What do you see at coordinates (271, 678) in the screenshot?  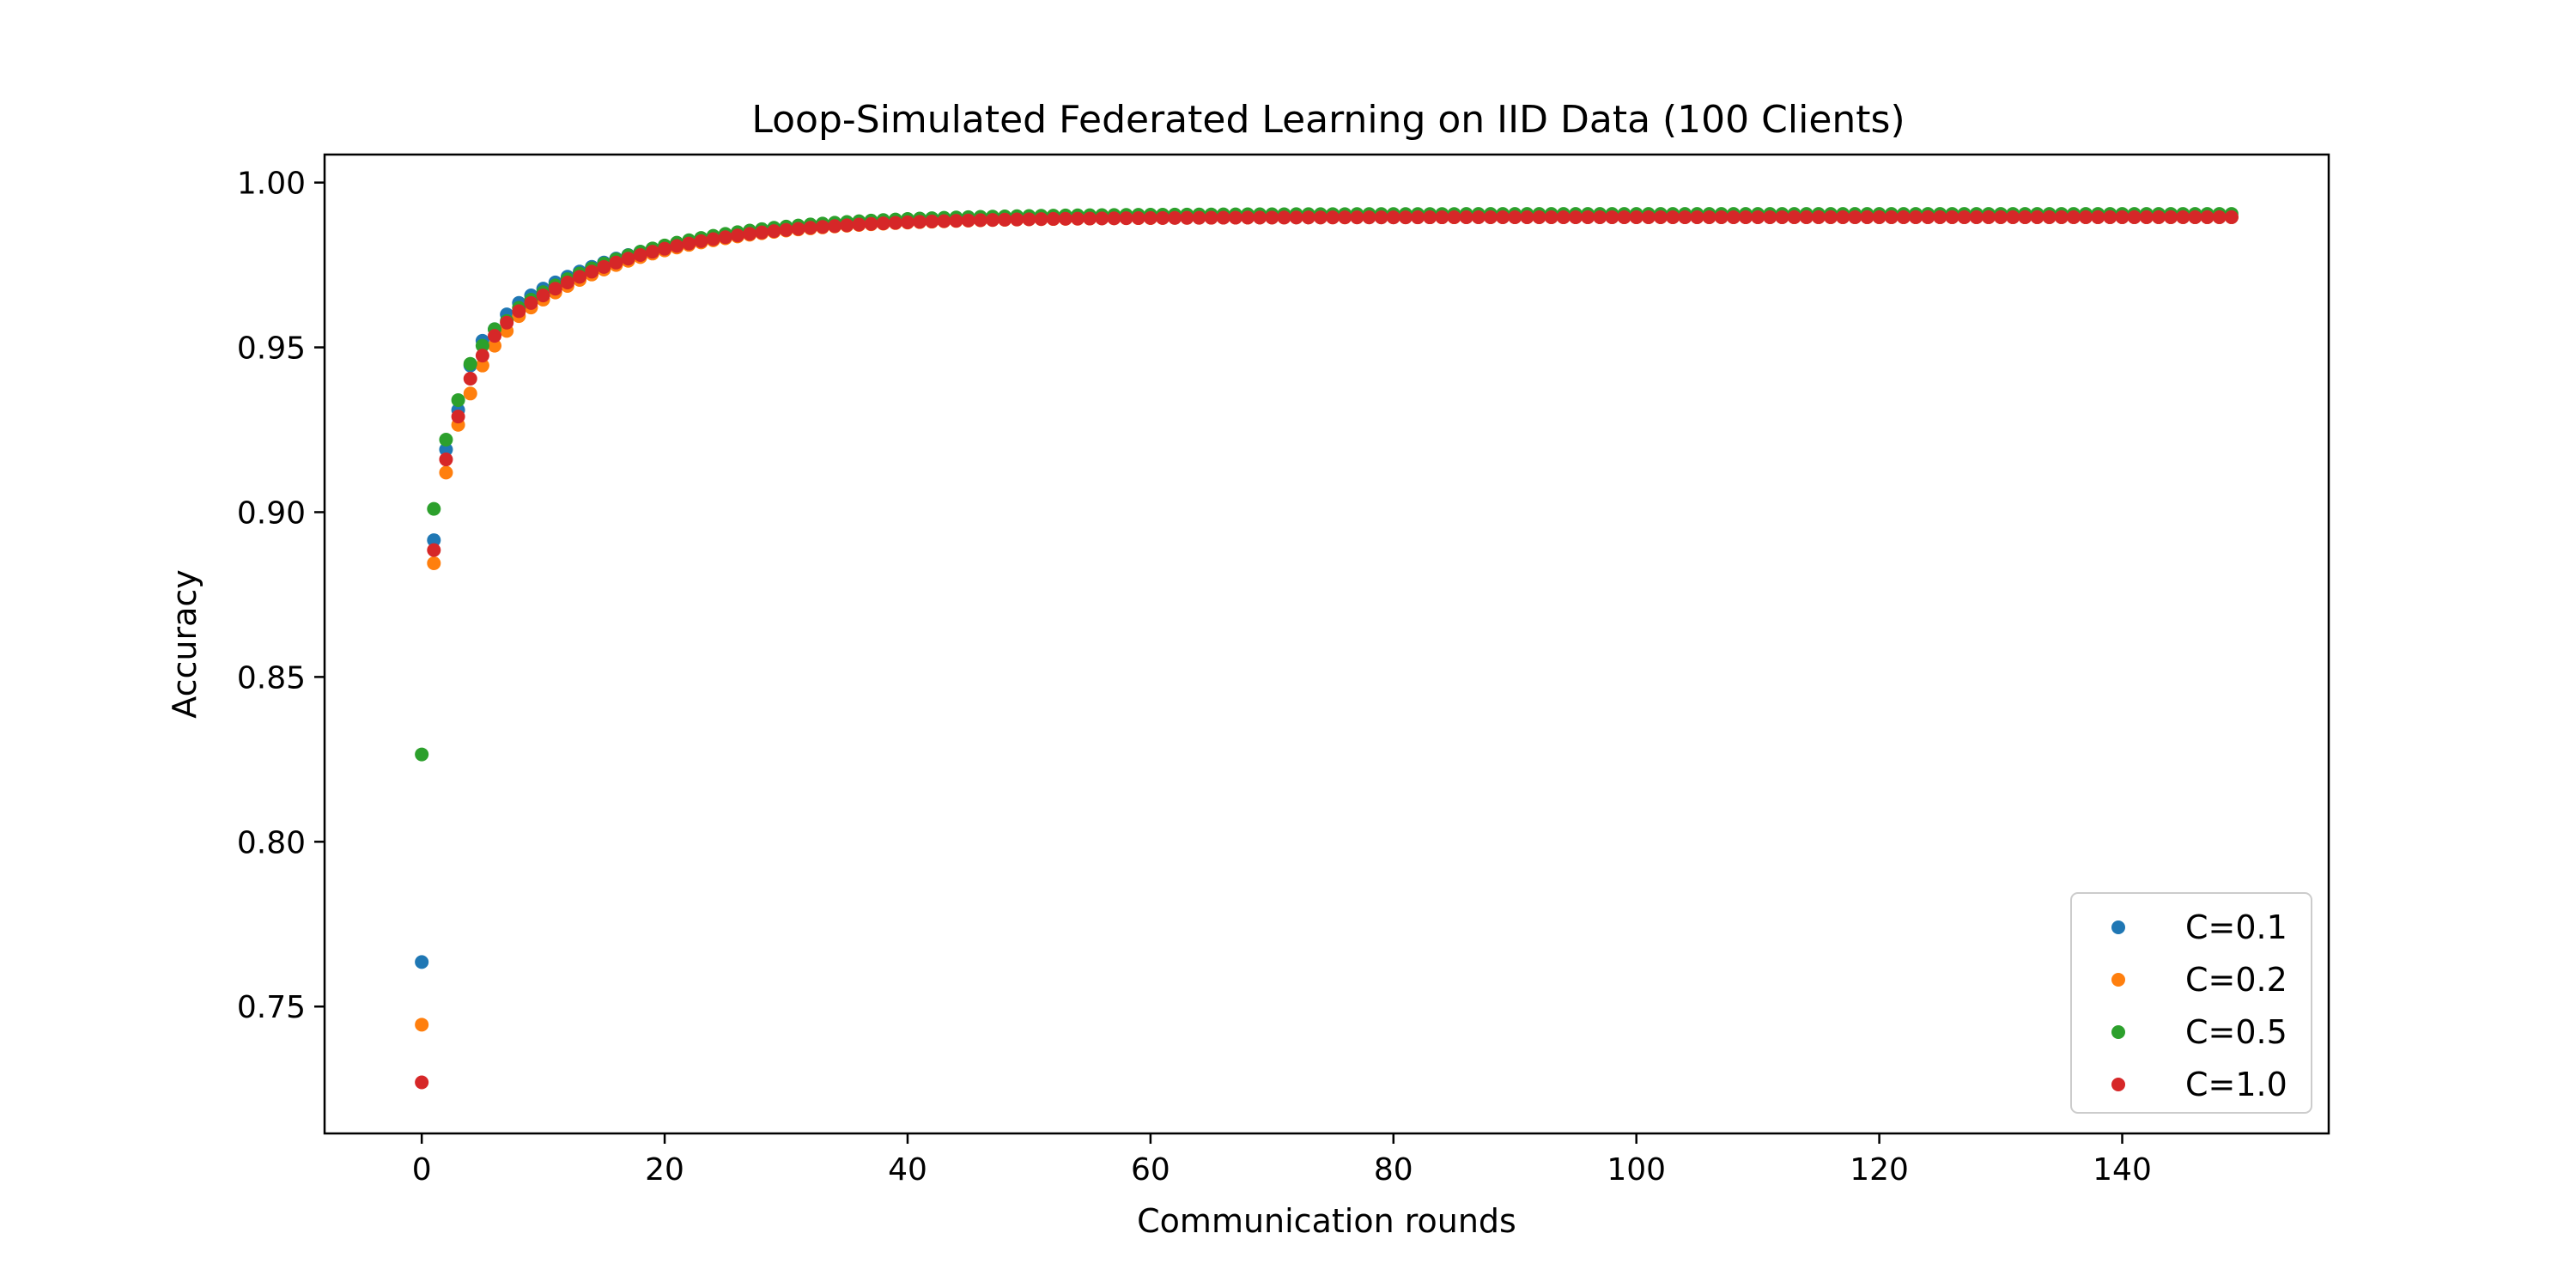 I see `y-tick-label: 0.85` at bounding box center [271, 678].